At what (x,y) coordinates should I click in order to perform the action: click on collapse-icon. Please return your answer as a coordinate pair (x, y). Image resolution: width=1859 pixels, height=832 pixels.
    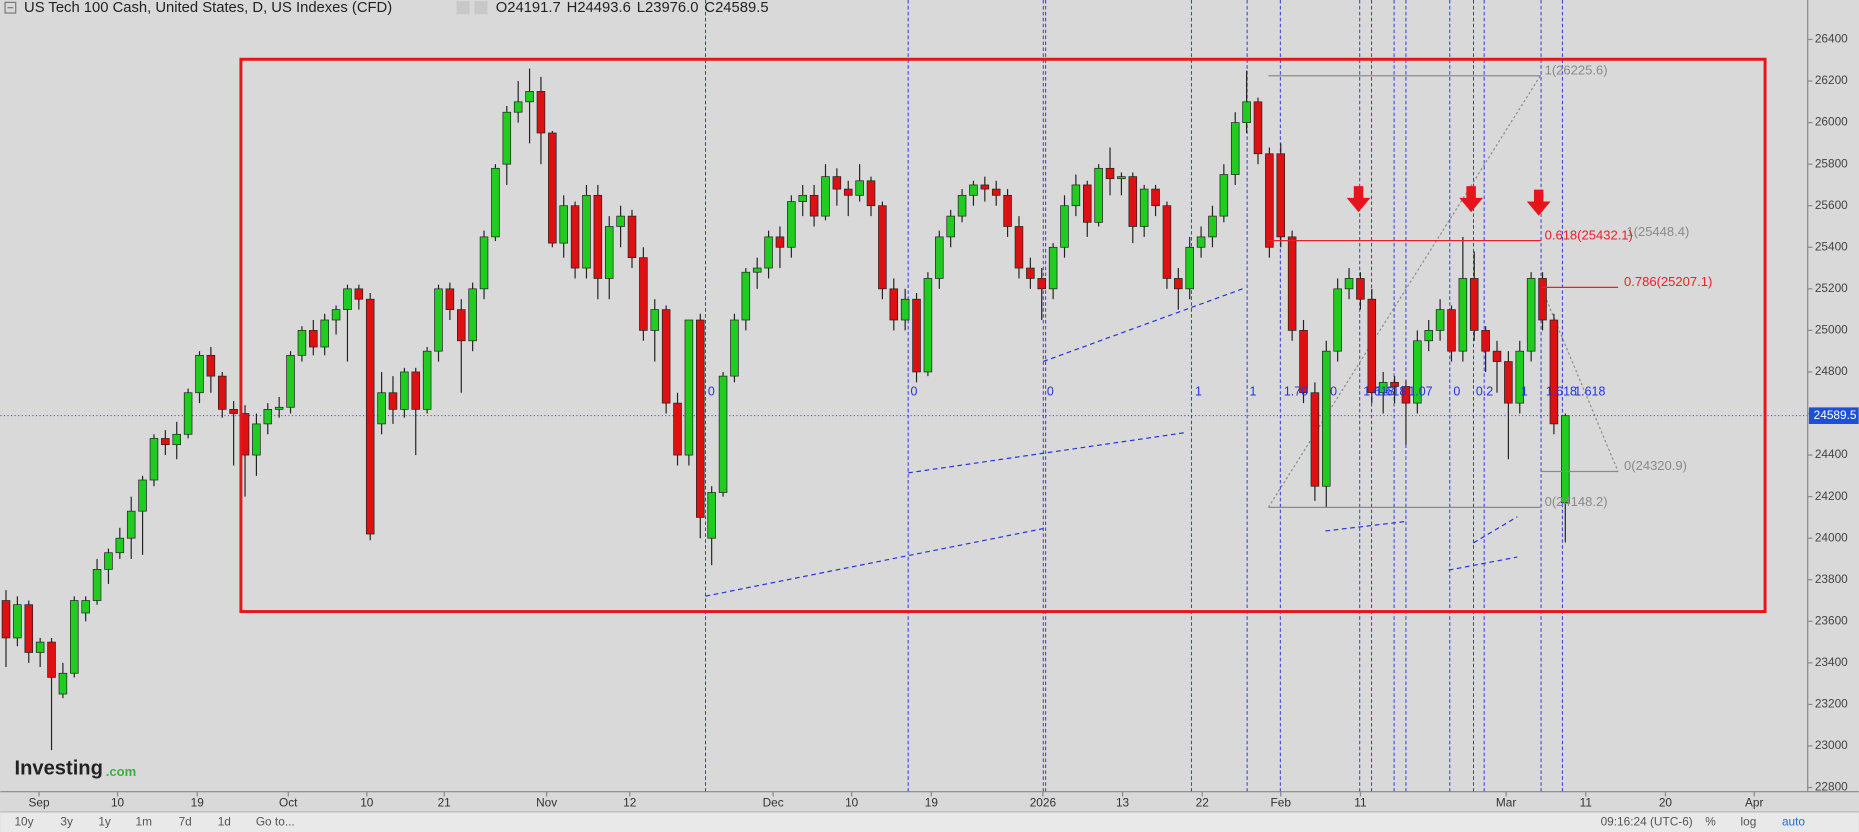
    Looking at the image, I should click on (10, 7).